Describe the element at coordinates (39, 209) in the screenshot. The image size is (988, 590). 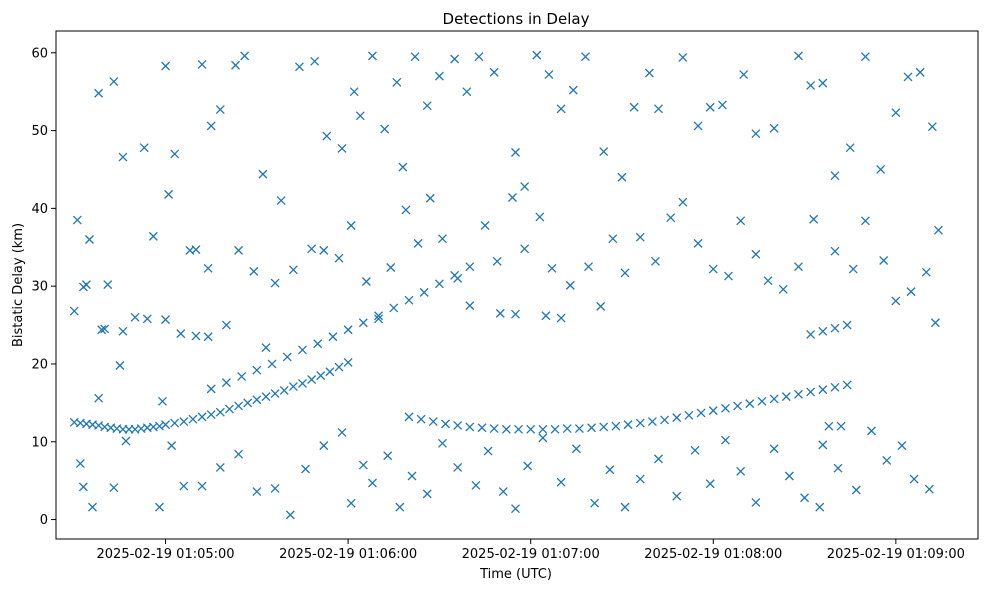
I see `y-tick-label: 40` at that location.